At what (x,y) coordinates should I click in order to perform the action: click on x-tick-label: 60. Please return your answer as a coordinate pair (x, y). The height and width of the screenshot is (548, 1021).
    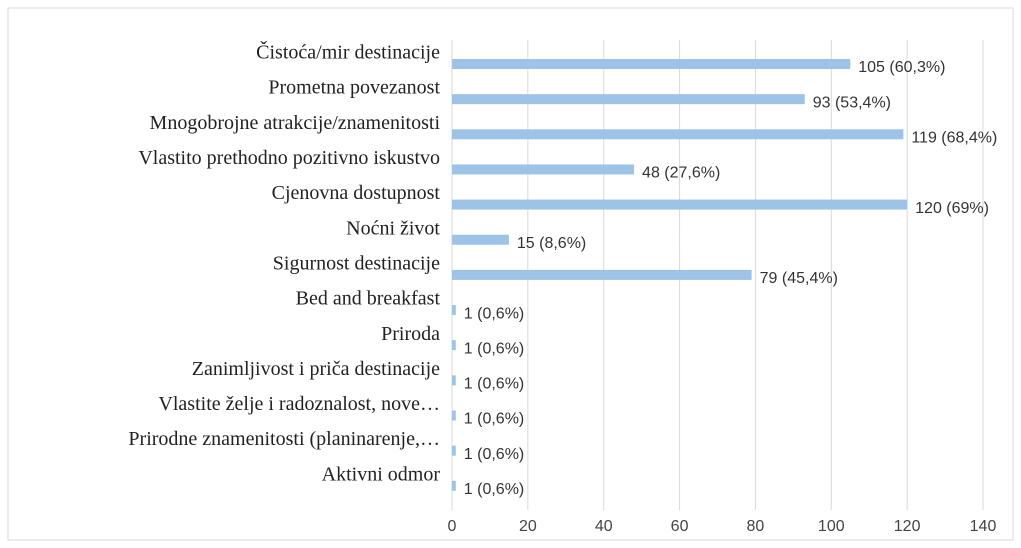
    Looking at the image, I should click on (680, 526).